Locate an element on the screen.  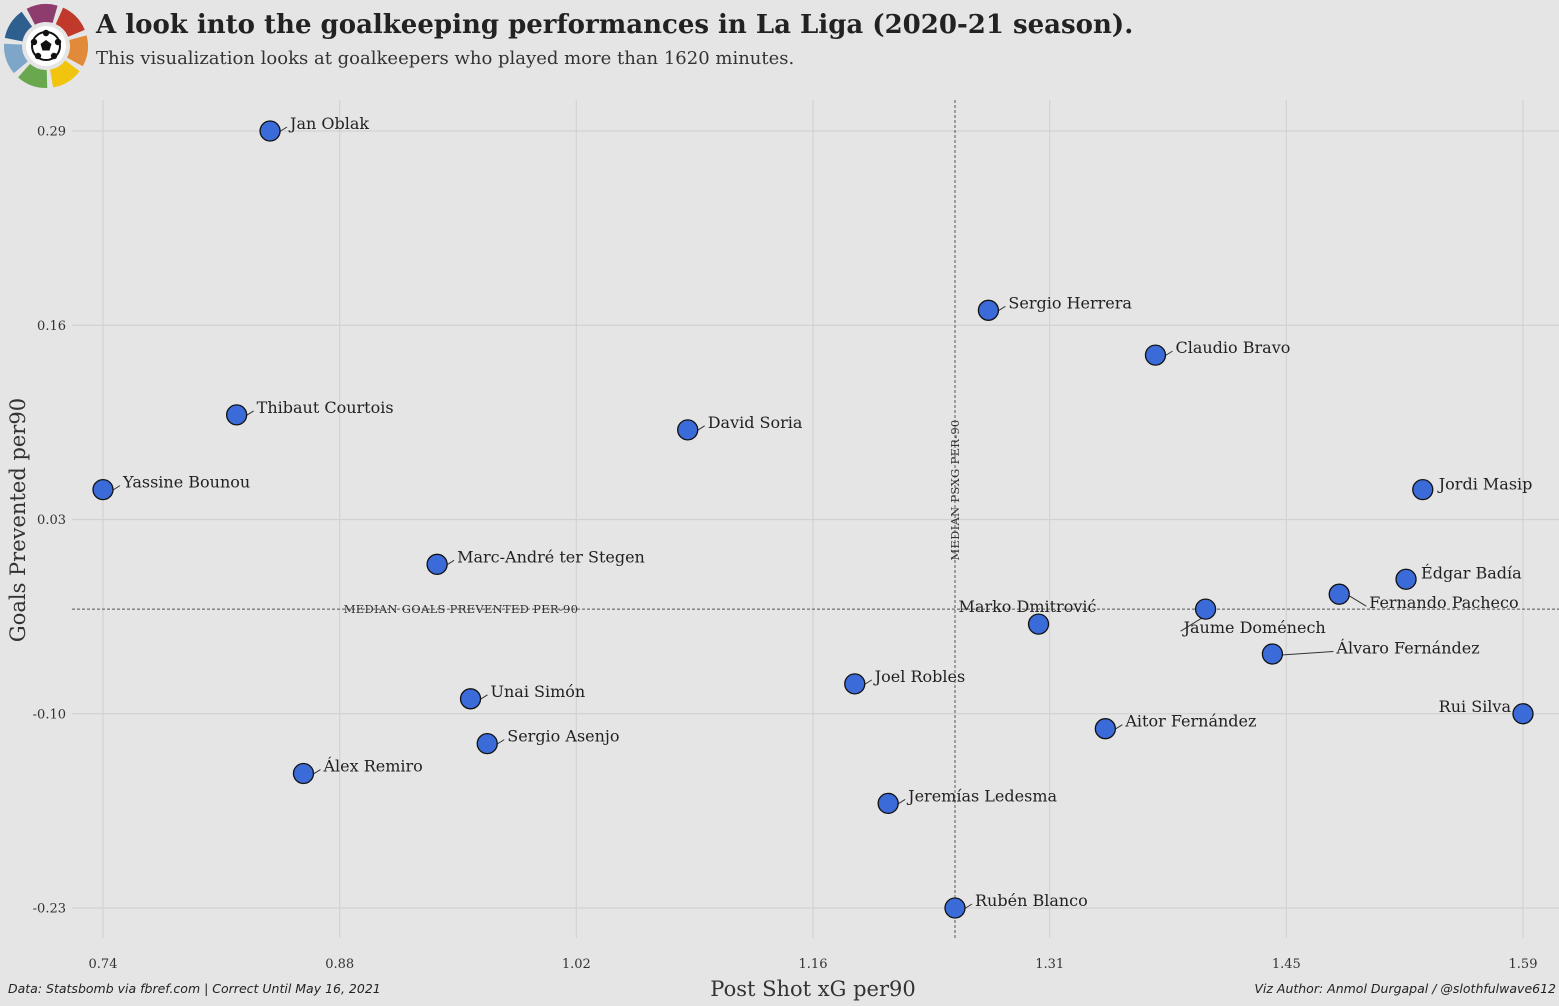
goalkeeper-label: Jordi Masip is located at coordinates (1485, 484).